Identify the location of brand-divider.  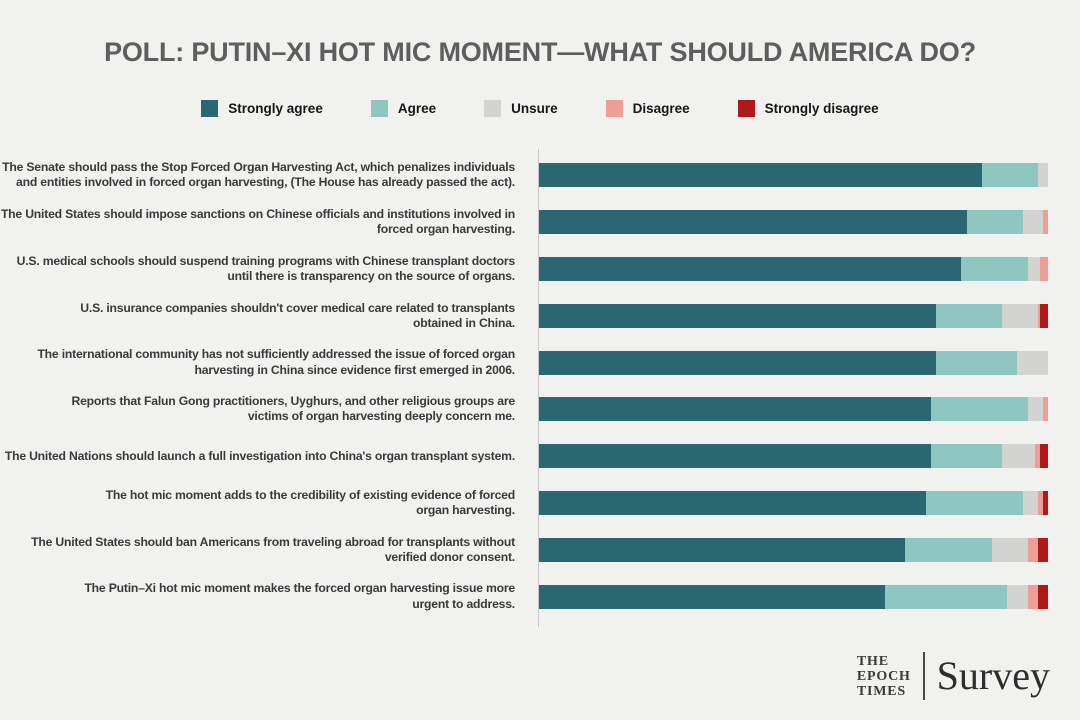
(923, 676).